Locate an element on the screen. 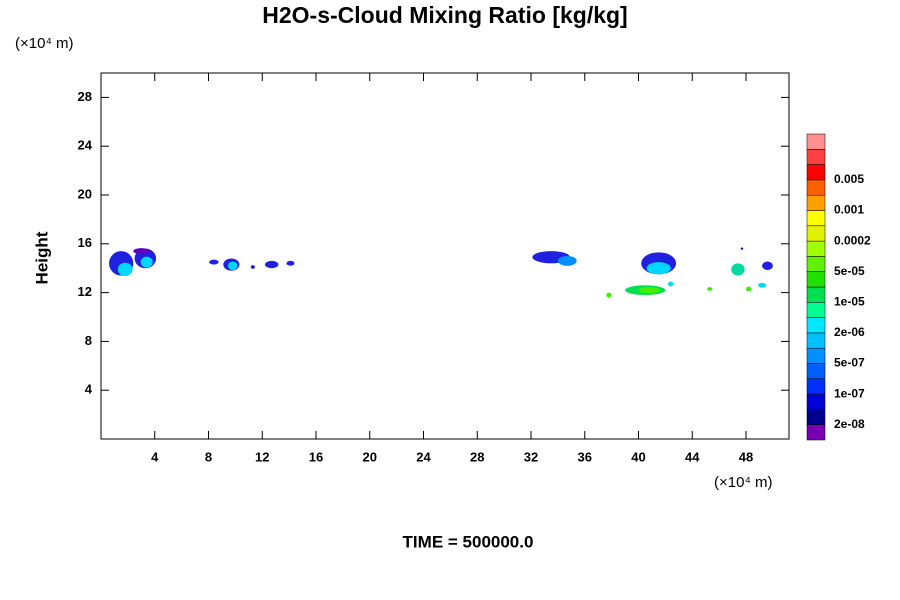 Image resolution: width=900 pixels, height=600 pixels. x-tick-label: 44 is located at coordinates (692, 456).